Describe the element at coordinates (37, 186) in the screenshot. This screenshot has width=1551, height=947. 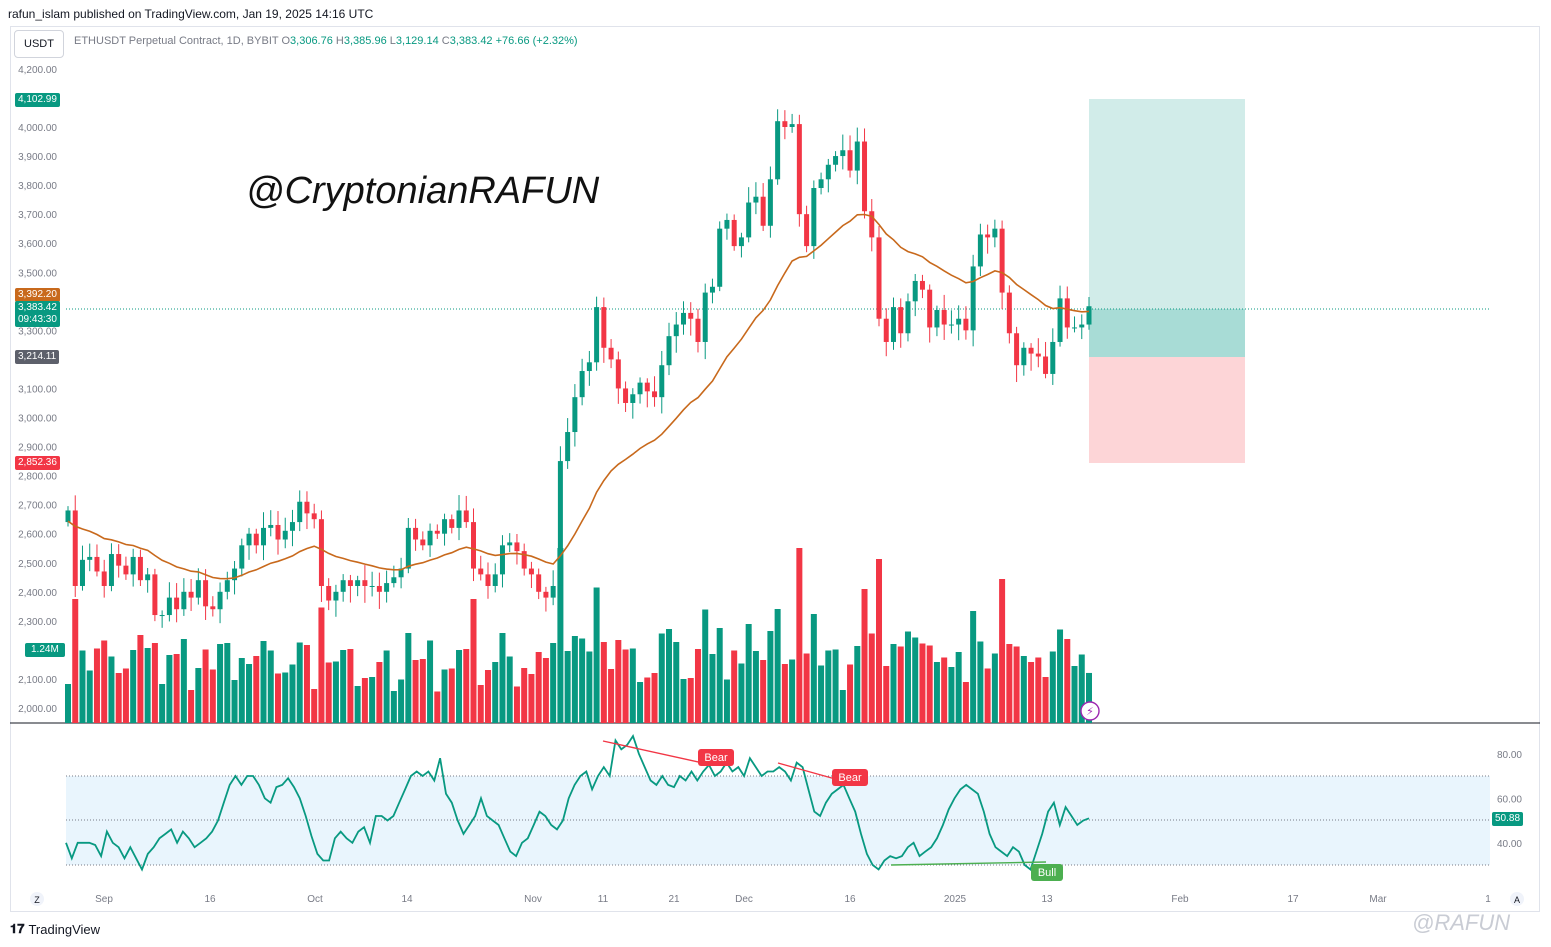
I see `price-tick-label: 3,800.00` at that location.